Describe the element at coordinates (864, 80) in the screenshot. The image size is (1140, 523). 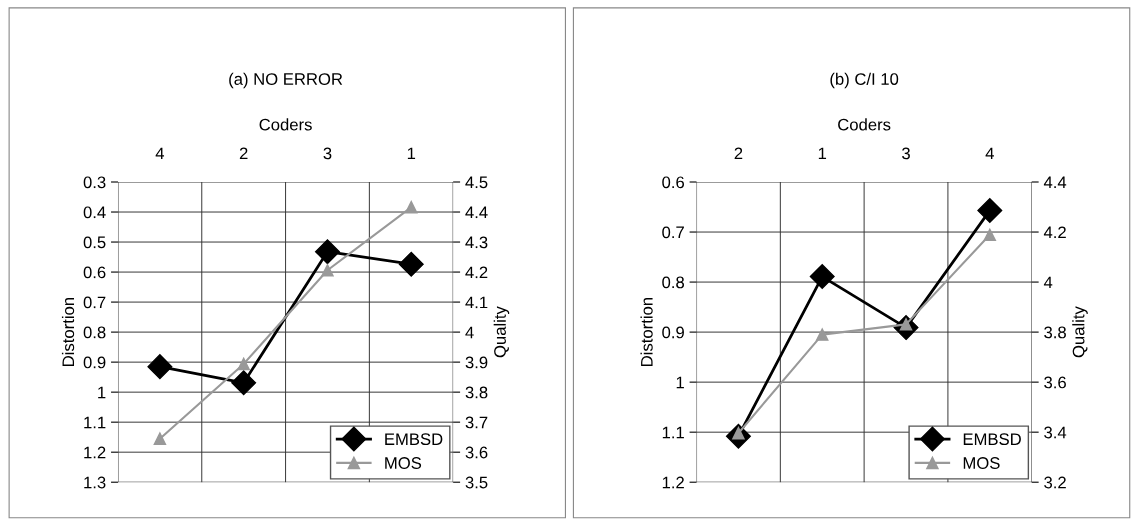
I see `chart-title: (b) C/I 10` at that location.